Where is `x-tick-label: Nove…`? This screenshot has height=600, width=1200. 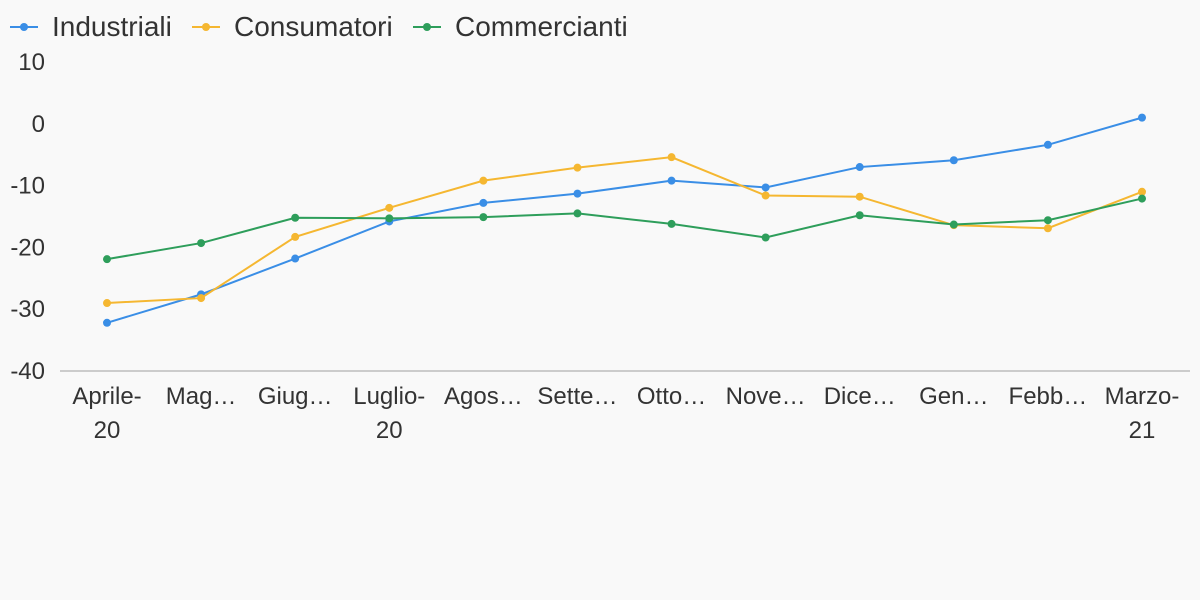
x-tick-label: Nove… is located at coordinates (766, 396).